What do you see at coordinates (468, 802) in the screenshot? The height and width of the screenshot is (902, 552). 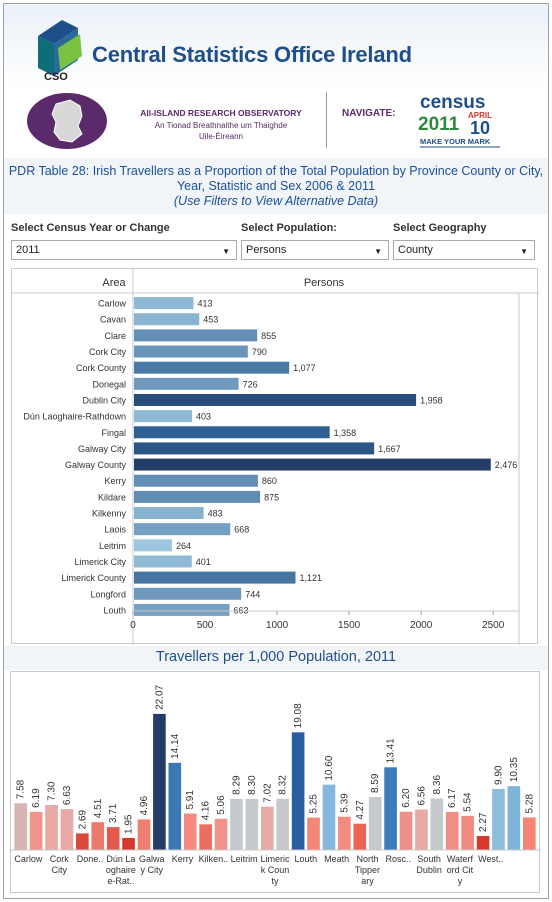 I see `column-value-label: 5.54` at bounding box center [468, 802].